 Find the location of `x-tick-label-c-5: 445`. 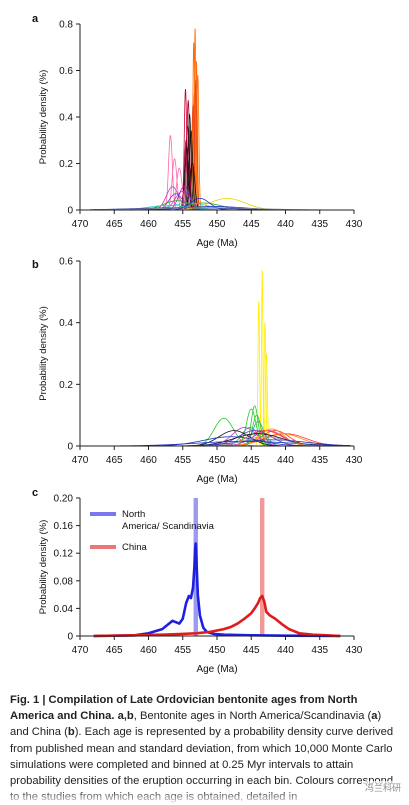

x-tick-label-c-5: 445 is located at coordinates (251, 650).